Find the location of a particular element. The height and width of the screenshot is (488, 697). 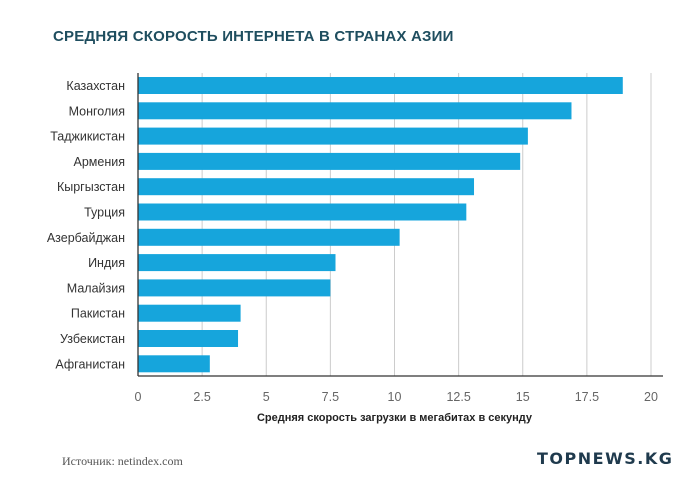

x-tick-label: 2.5 is located at coordinates (201, 397).